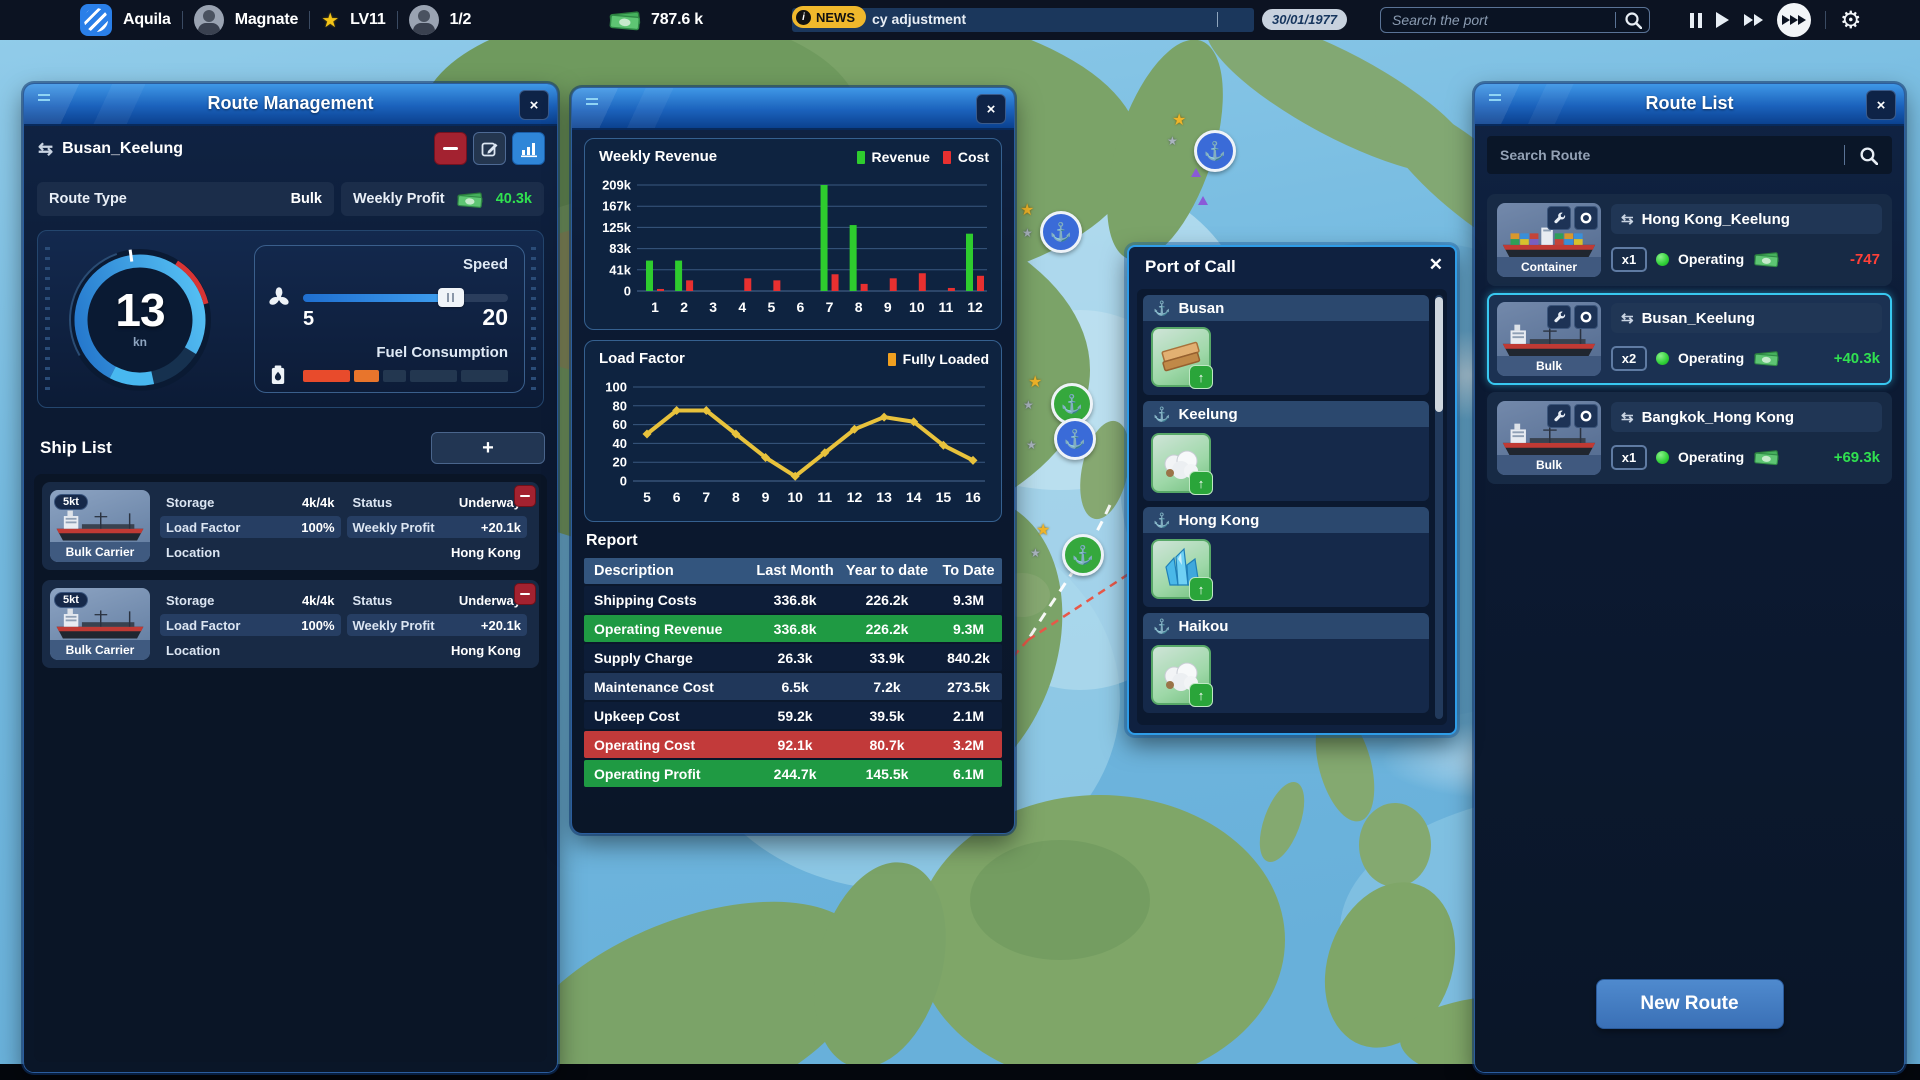  Describe the element at coordinates (616, 387) in the screenshot. I see `svg-text: 100` at that location.